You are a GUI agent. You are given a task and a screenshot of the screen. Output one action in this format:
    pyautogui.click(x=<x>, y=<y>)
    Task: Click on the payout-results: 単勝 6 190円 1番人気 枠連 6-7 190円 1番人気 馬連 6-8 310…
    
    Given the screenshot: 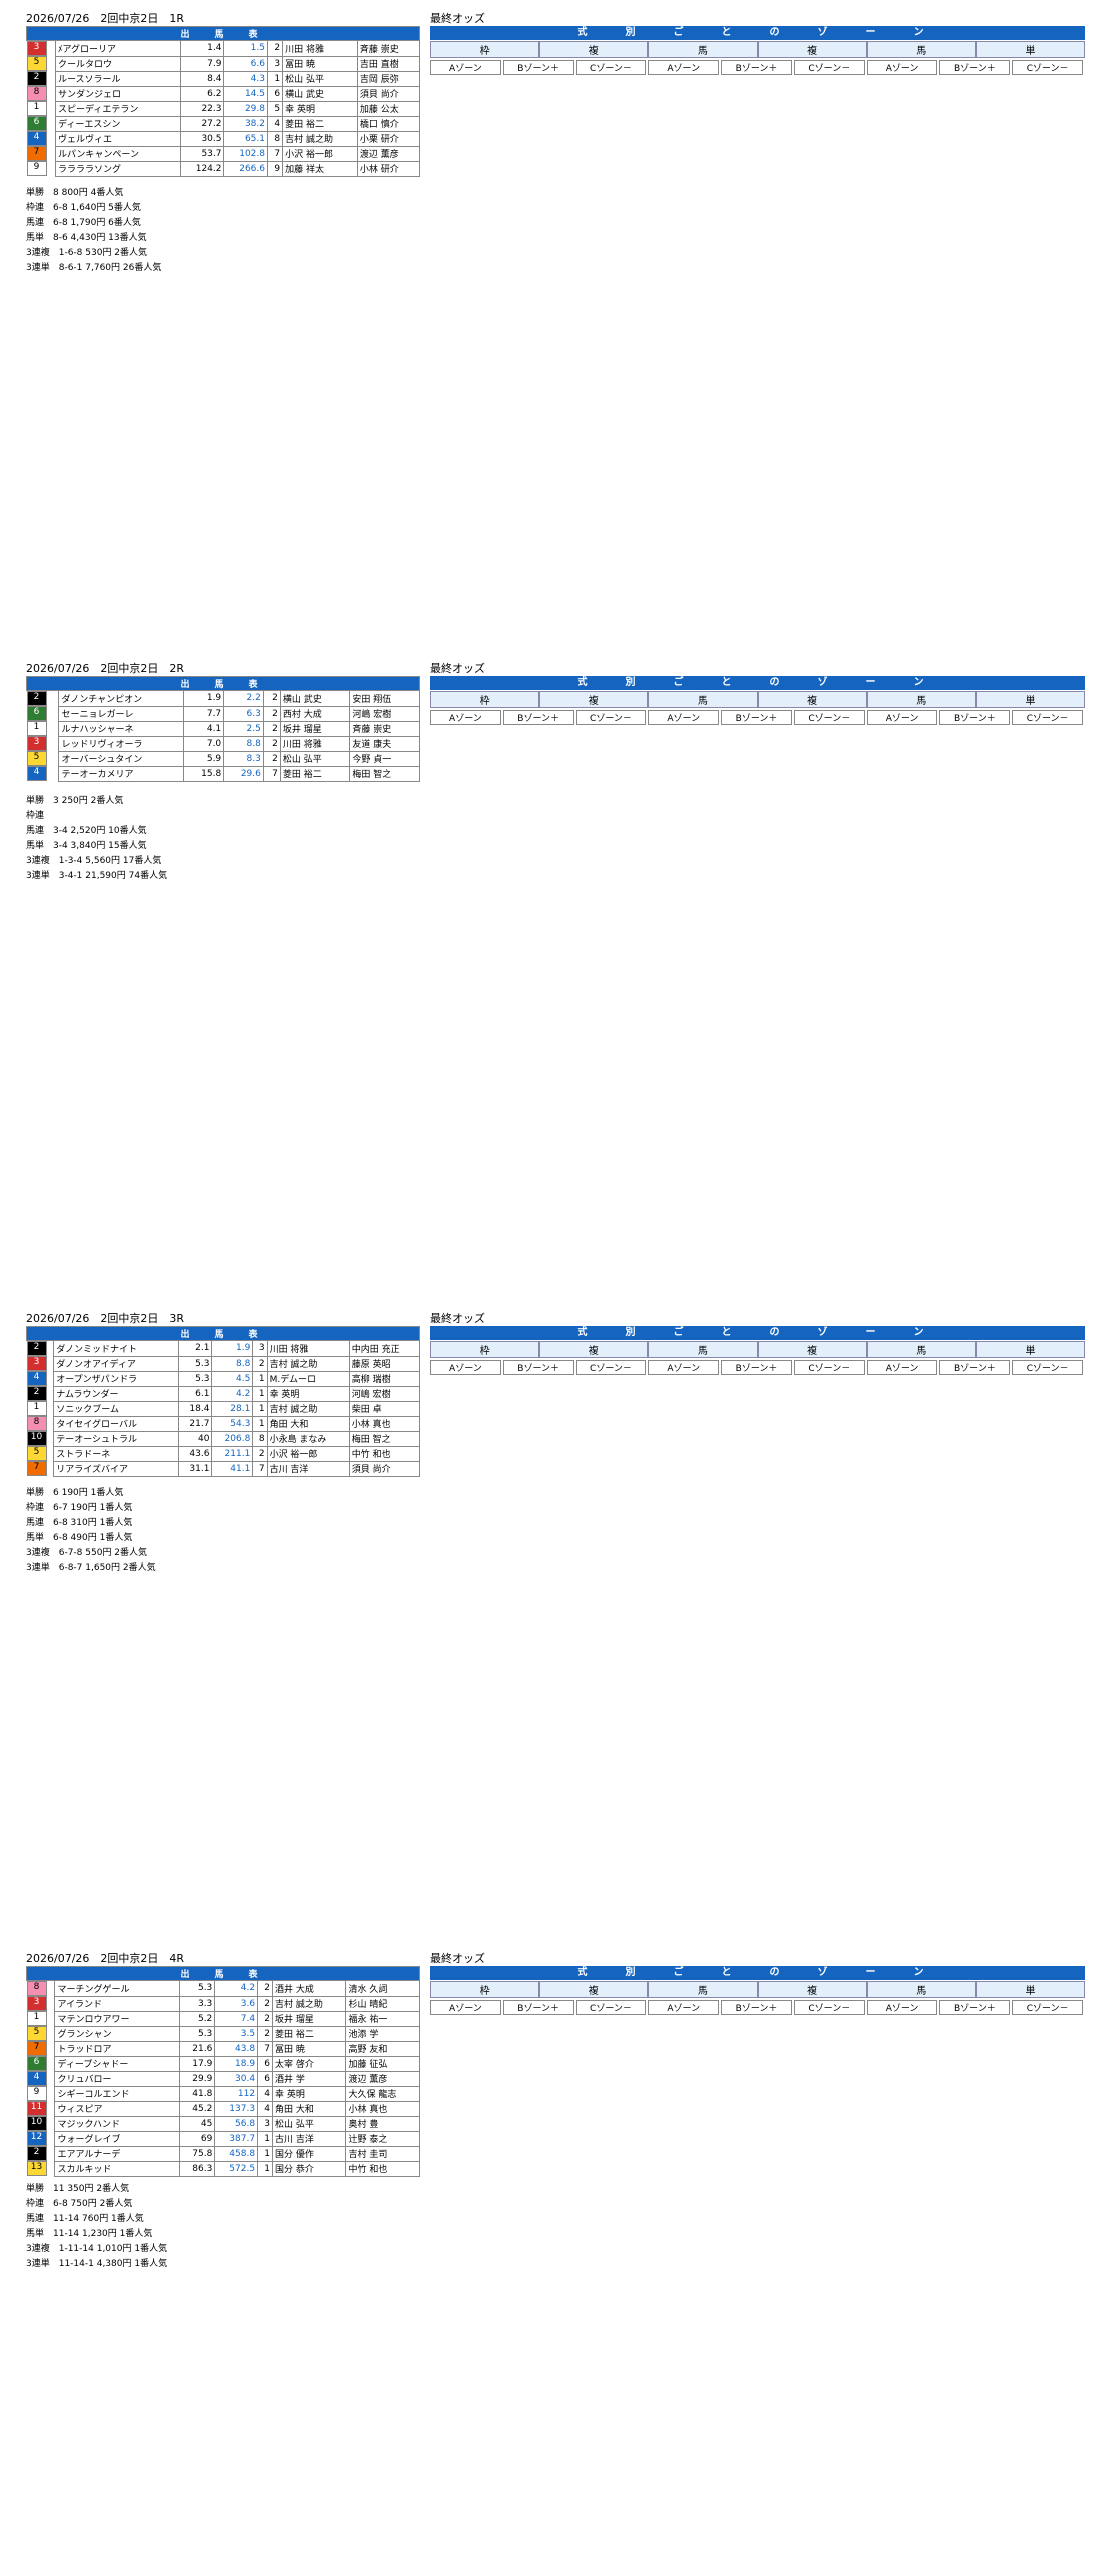 What is the action you would take?
    pyautogui.click(x=91, y=1531)
    